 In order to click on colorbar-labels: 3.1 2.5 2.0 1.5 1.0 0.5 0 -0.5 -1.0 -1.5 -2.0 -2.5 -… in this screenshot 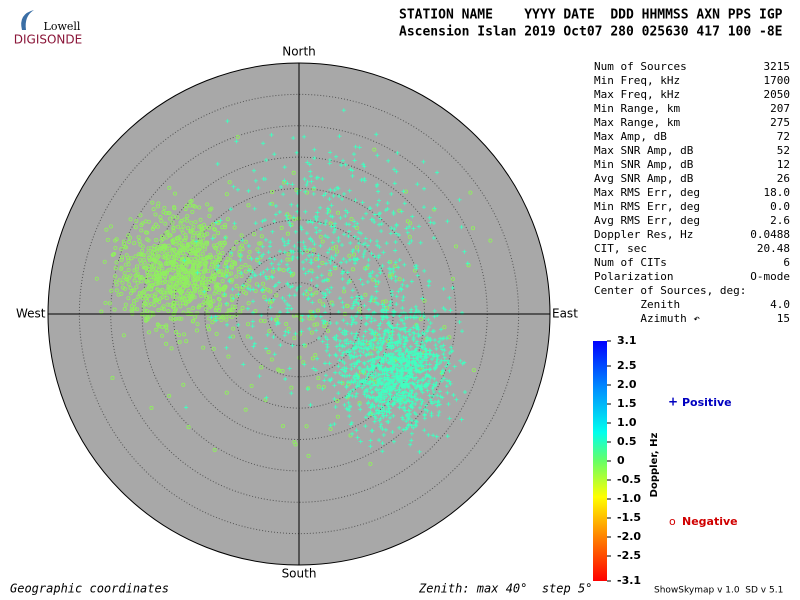, I will do `click(624, 460)`.